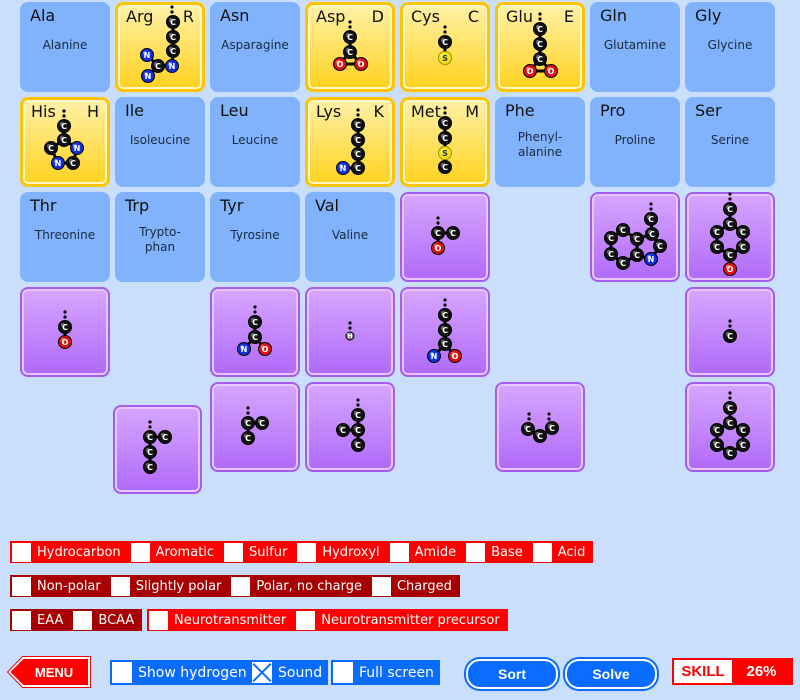  Describe the element at coordinates (106, 620) in the screenshot. I see `filter-checkbox-bcaa: BCAA` at that location.